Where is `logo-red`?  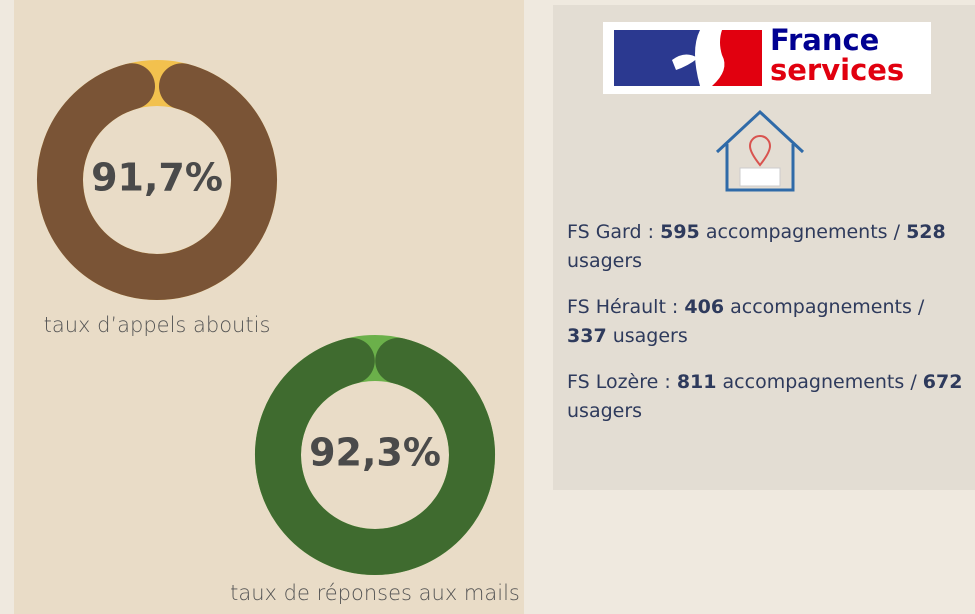 logo-red is located at coordinates (737, 58).